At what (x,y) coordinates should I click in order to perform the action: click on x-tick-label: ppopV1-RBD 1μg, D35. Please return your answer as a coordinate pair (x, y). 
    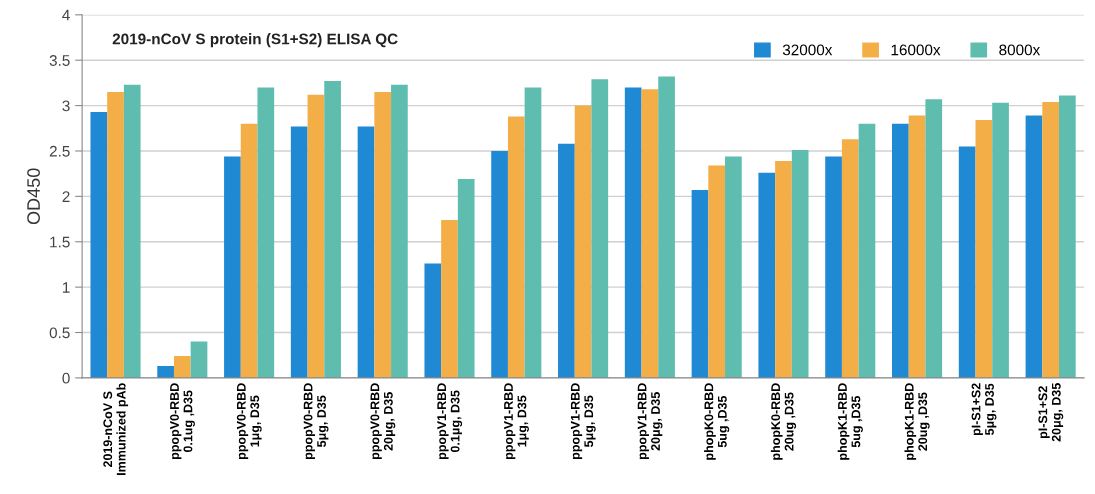
    Looking at the image, I should click on (516, 421).